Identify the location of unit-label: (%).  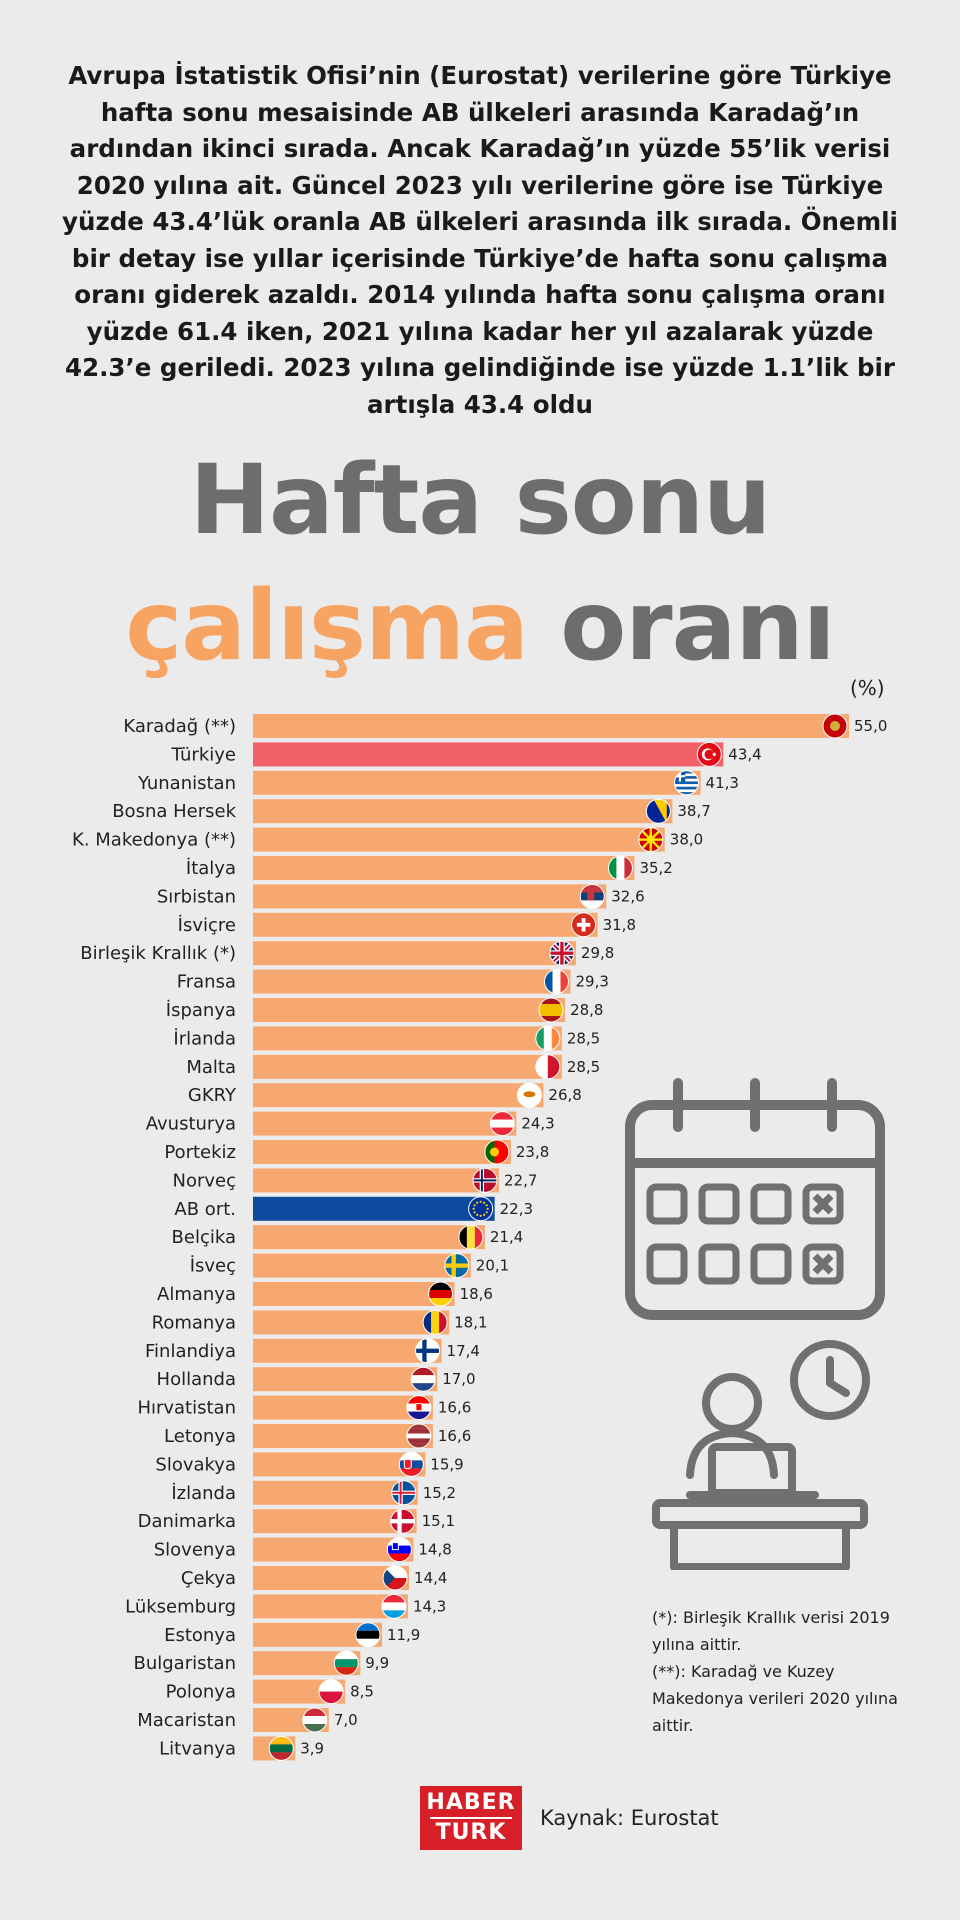
(867, 688).